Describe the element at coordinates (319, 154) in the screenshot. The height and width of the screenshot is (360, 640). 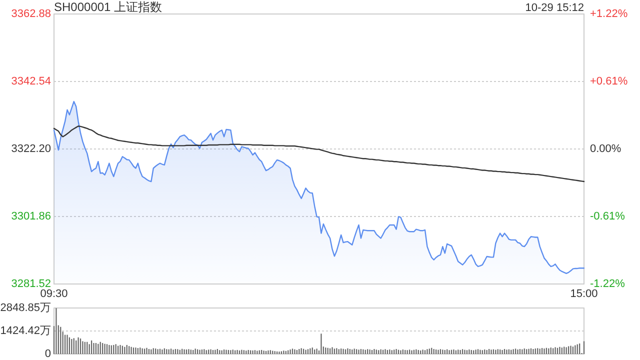
I see `line-series` at that location.